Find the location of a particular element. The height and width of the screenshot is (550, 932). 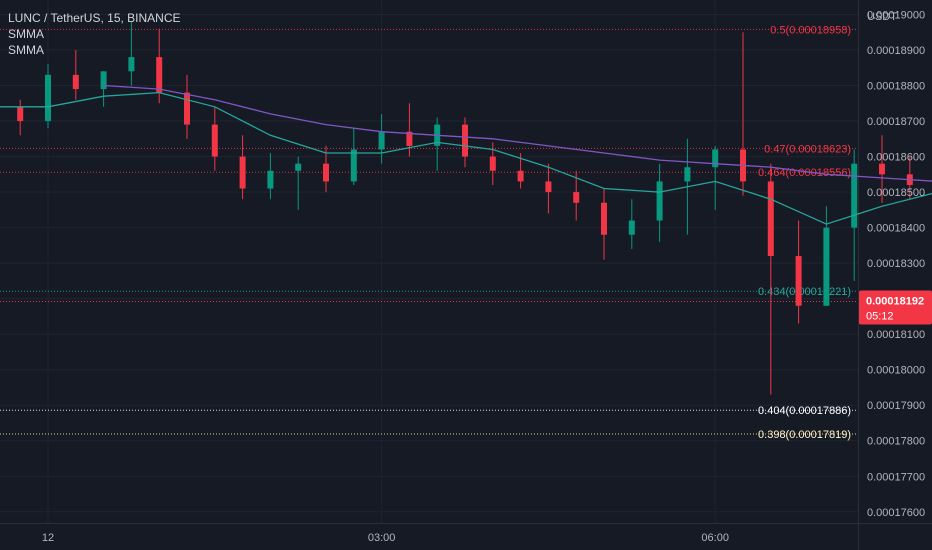

fib-level-label: 0.434(0.00018221) is located at coordinates (804, 292).